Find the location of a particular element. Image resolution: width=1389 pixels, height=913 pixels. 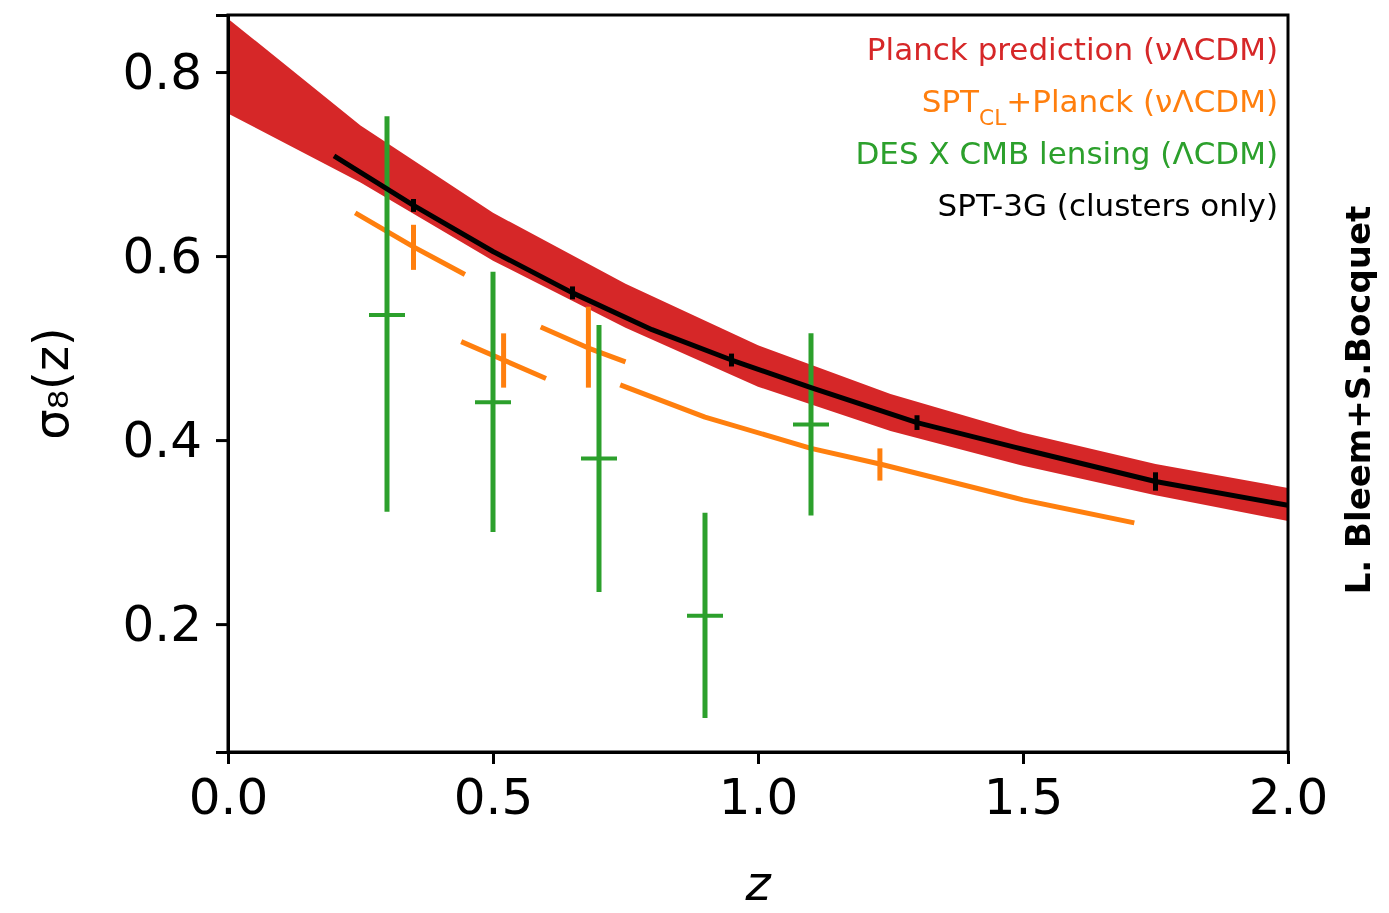

x-tick-label: 0.0 is located at coordinates (228, 796).